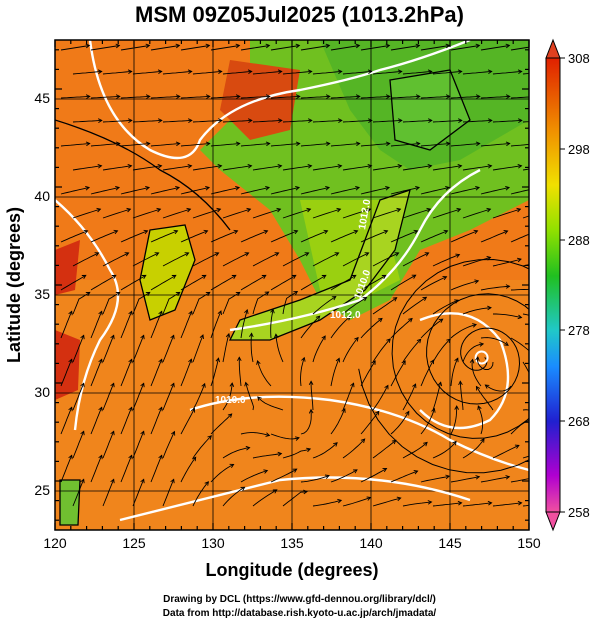 The image size is (599, 625). Describe the element at coordinates (371, 543) in the screenshot. I see `x-tick-label: 140` at that location.